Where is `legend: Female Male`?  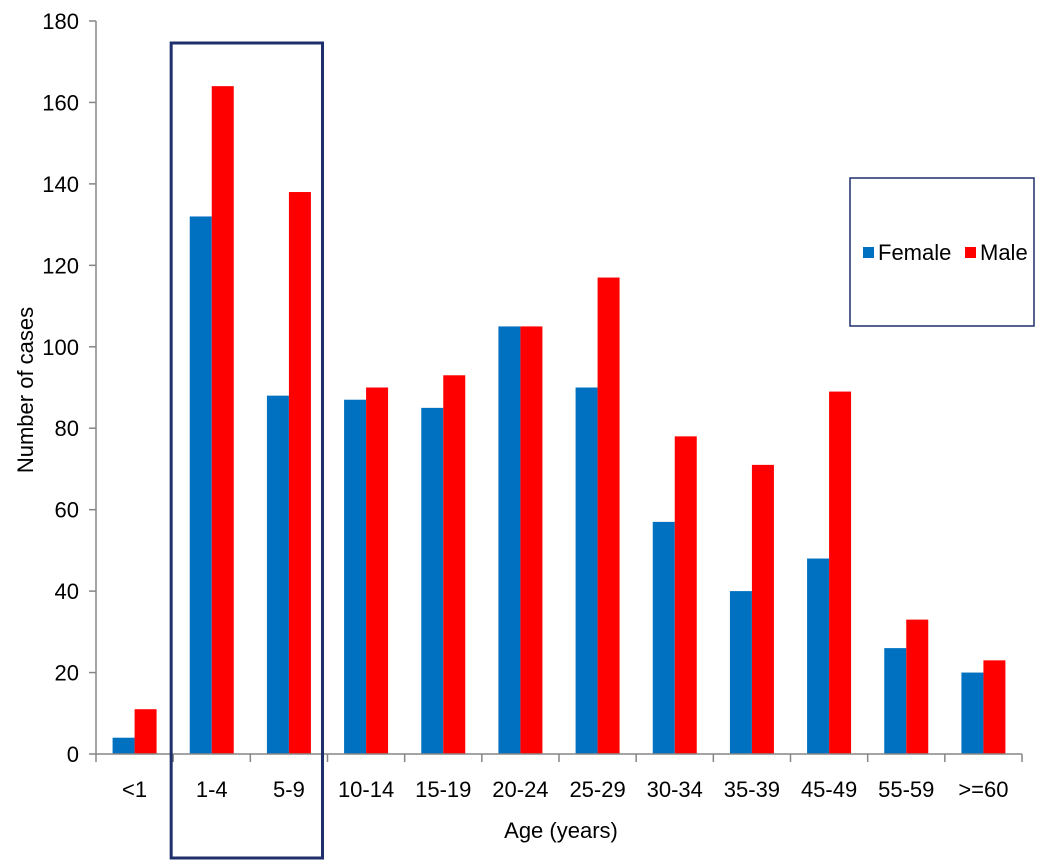
legend: Female Male is located at coordinates (942, 252).